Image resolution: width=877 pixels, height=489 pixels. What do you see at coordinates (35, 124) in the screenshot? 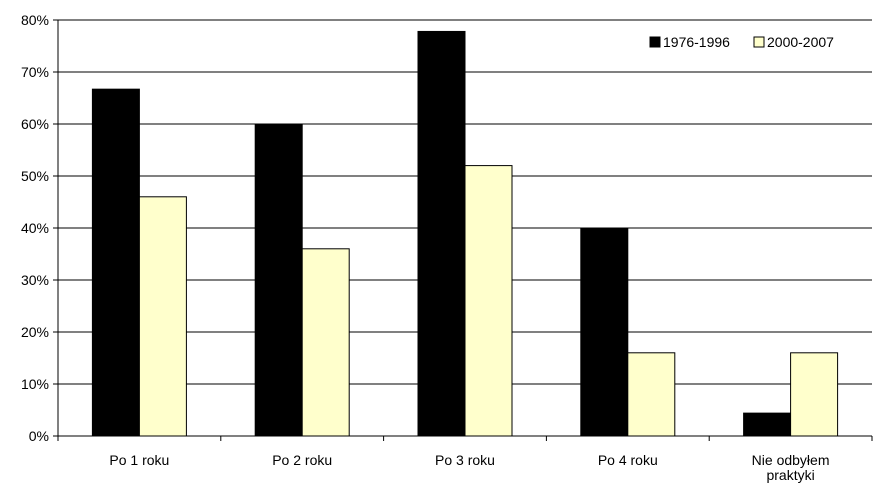
I see `y-tick-label: 60%` at bounding box center [35, 124].